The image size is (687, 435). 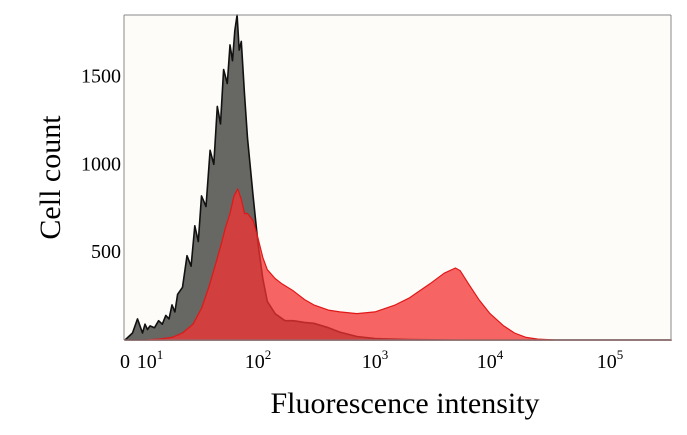 What do you see at coordinates (125, 362) in the screenshot?
I see `x-tick-label-0: 0` at bounding box center [125, 362].